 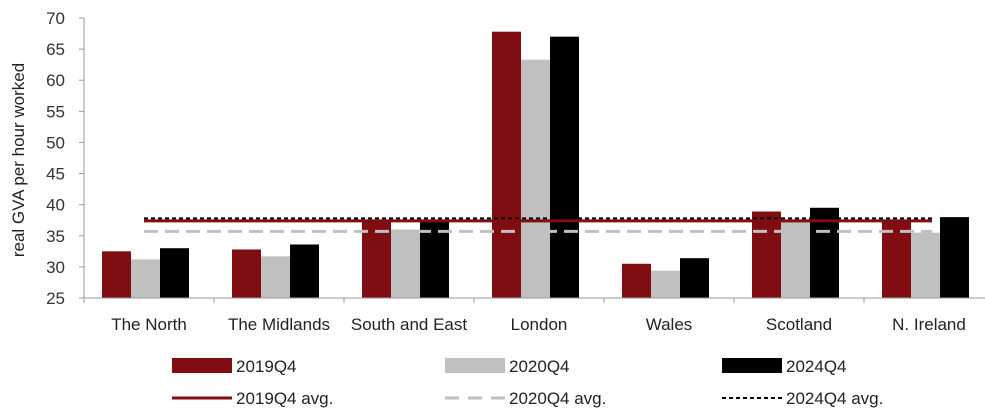 What do you see at coordinates (795, 259) in the screenshot?
I see `bar-2020Q4-scotland` at bounding box center [795, 259].